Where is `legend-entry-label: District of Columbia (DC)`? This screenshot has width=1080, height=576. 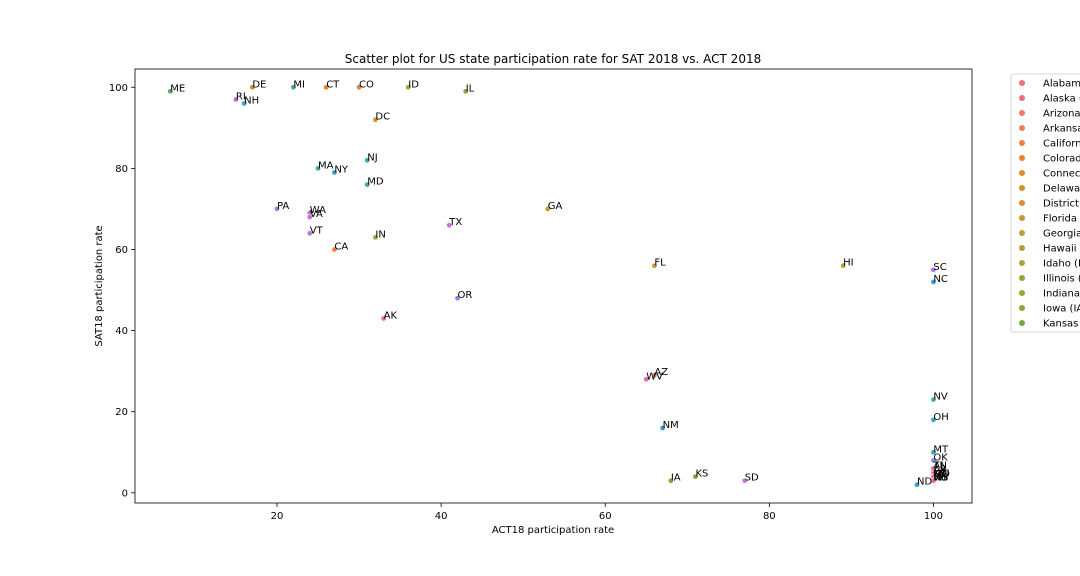
legend-entry-label: District of Columbia (DC) is located at coordinates (1061, 204).